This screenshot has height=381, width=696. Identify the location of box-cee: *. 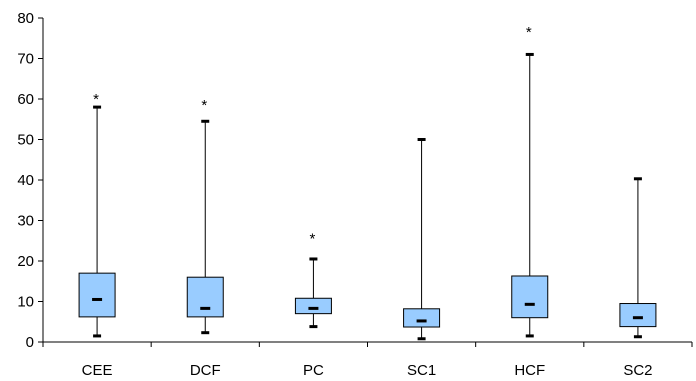
(97, 214).